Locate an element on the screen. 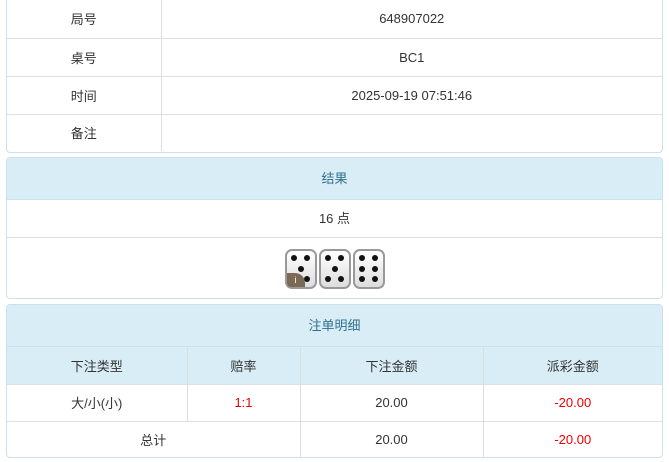  label: 备注 is located at coordinates (84, 132).